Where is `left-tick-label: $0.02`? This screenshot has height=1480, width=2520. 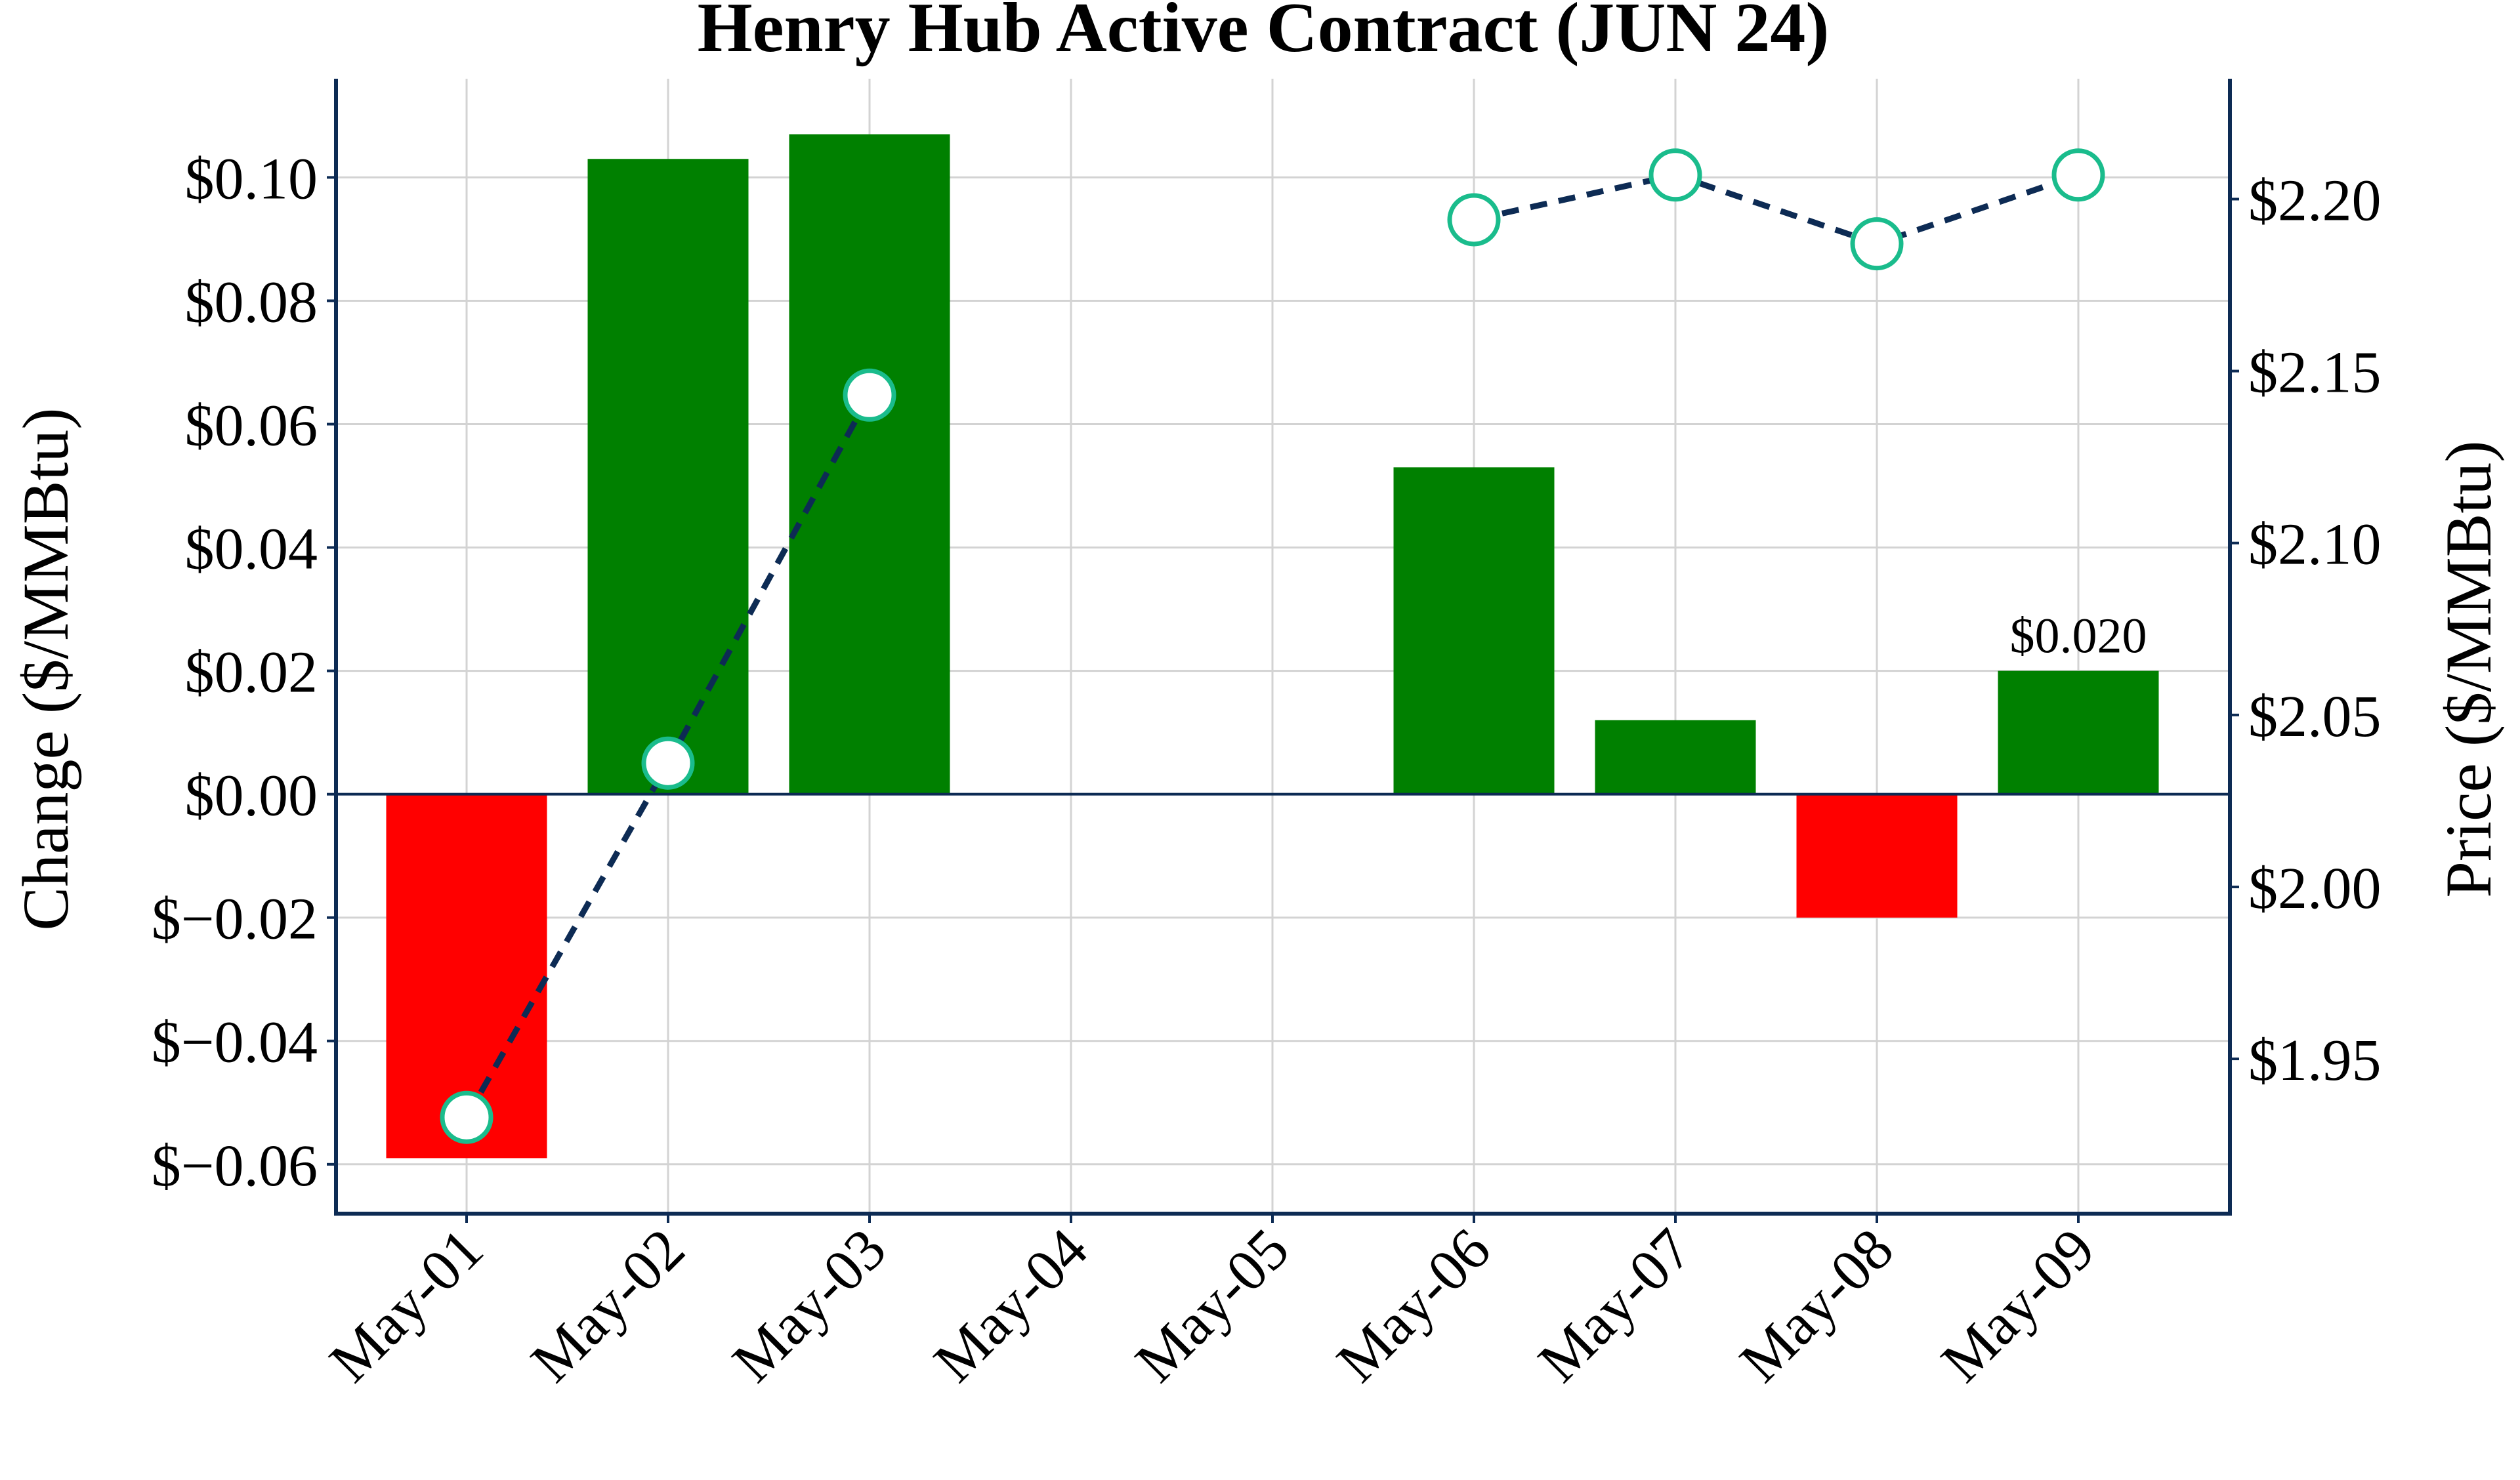
left-tick-label: $0.02 is located at coordinates (251, 672).